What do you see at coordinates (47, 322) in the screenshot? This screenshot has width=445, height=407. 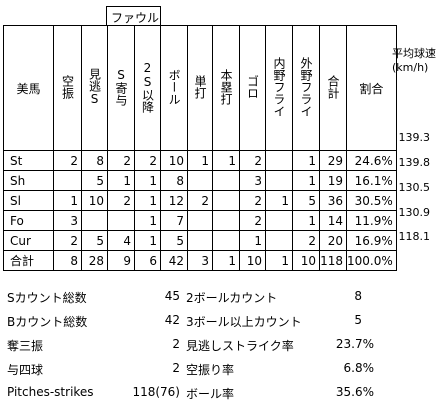 I see `summary-label: Bカウント総数` at bounding box center [47, 322].